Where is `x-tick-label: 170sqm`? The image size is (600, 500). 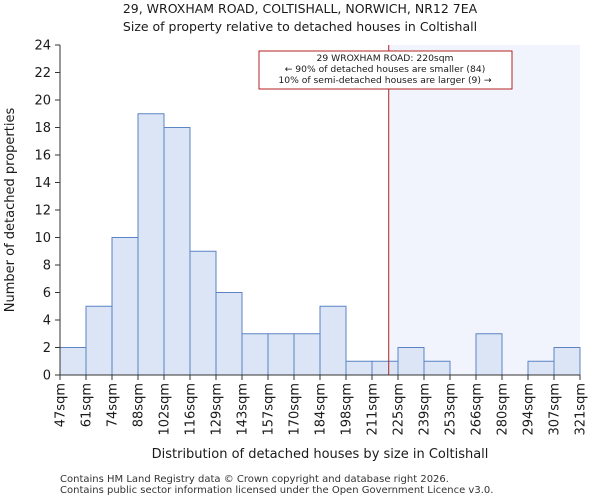 x-tick-label: 170sqm is located at coordinates (295, 409).